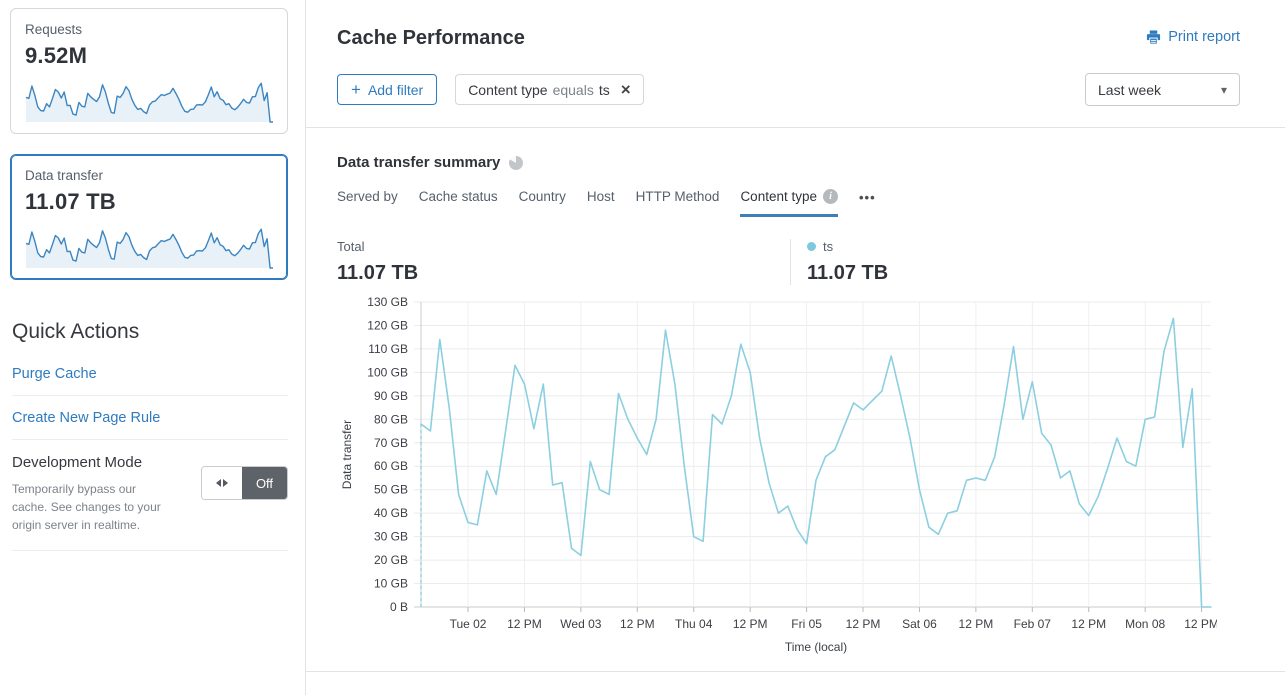  What do you see at coordinates (778, 196) in the screenshot?
I see `tab-label: Content type` at bounding box center [778, 196].